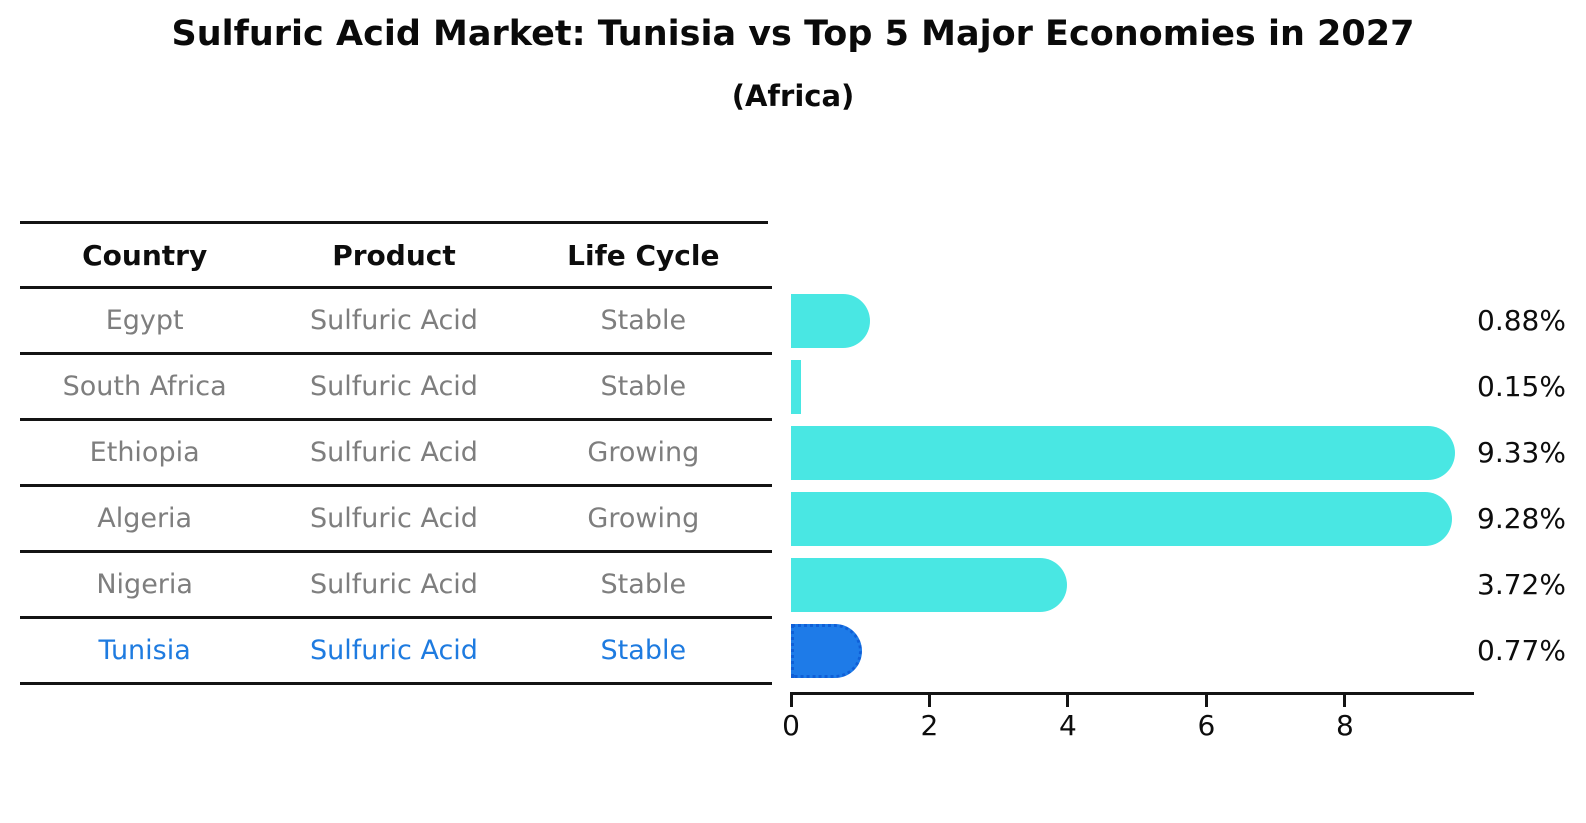 The height and width of the screenshot is (823, 1586). I want to click on x-tick-label: 2, so click(929, 725).